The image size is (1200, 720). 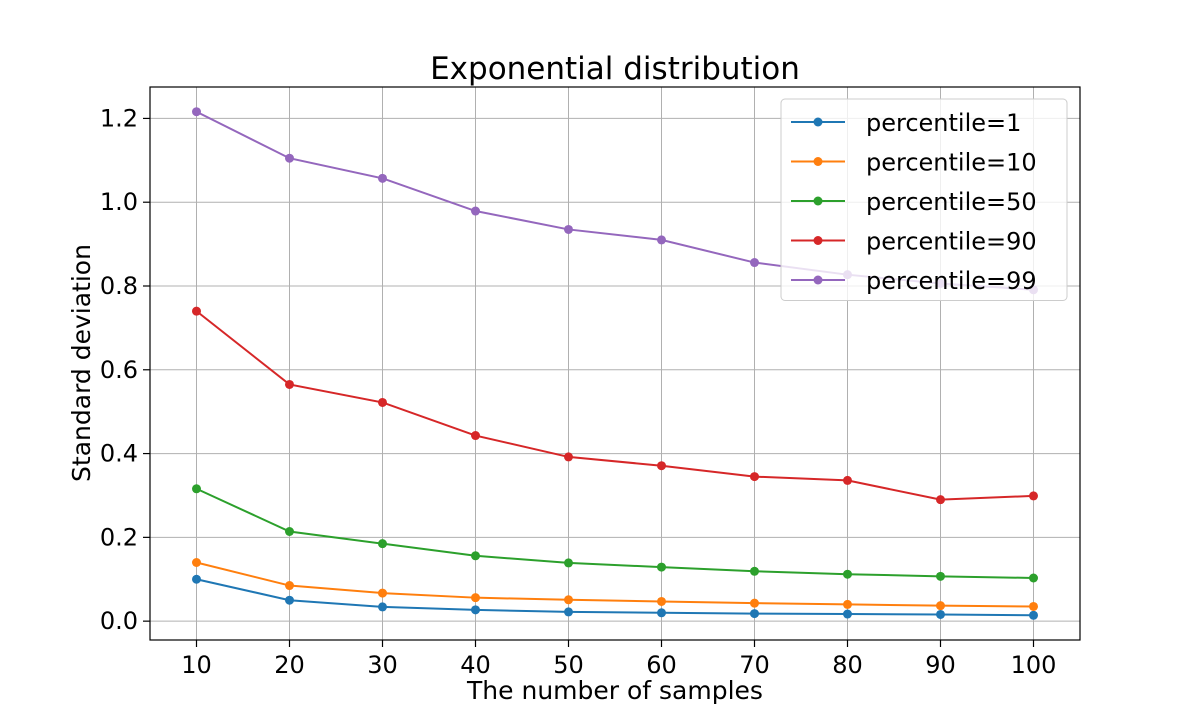 I want to click on y-tick-label: 1.0, so click(x=119, y=202).